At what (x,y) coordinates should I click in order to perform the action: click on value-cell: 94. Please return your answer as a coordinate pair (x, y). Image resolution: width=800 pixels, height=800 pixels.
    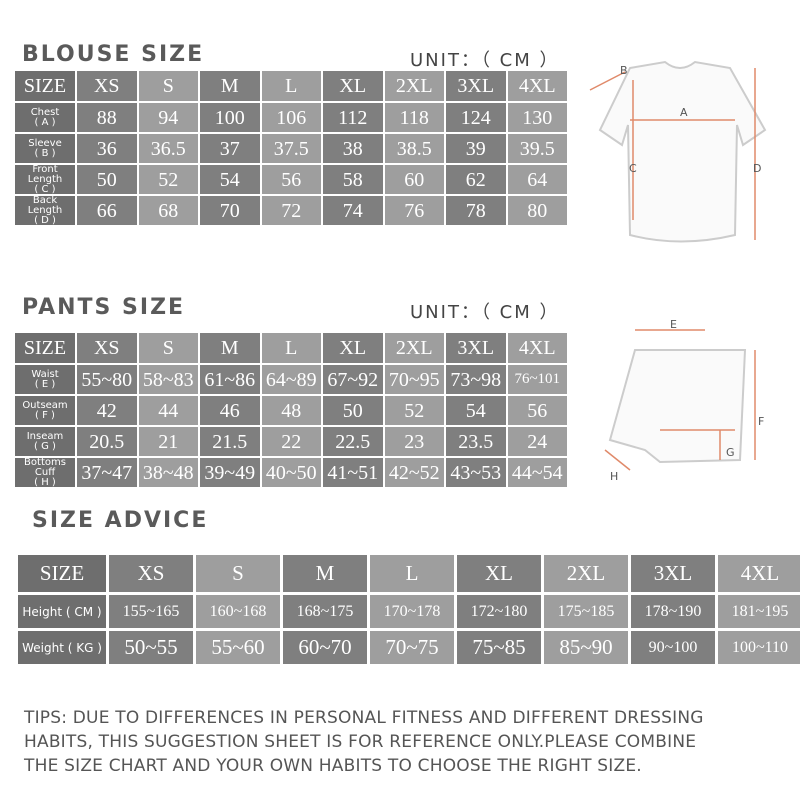
    Looking at the image, I should click on (168, 117).